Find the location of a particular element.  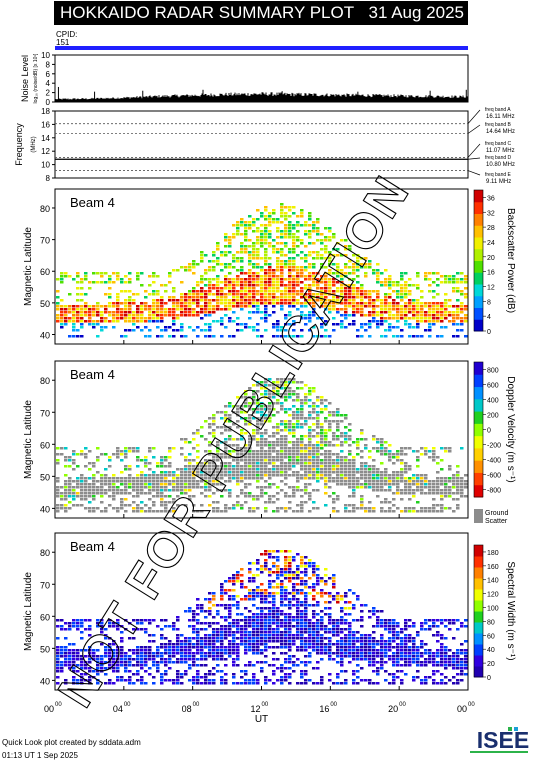

frequency-panel-frame is located at coordinates (261, 144).